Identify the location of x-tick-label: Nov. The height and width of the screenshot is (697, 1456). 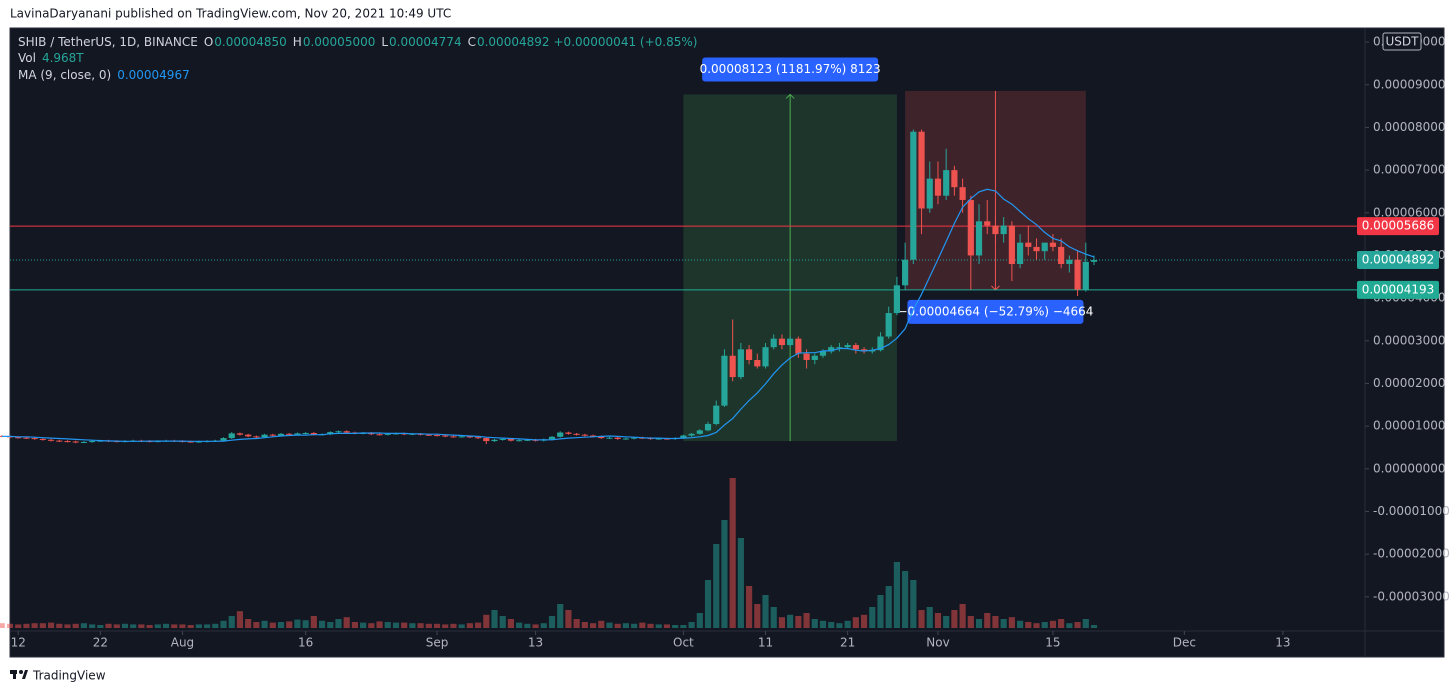
(937, 643).